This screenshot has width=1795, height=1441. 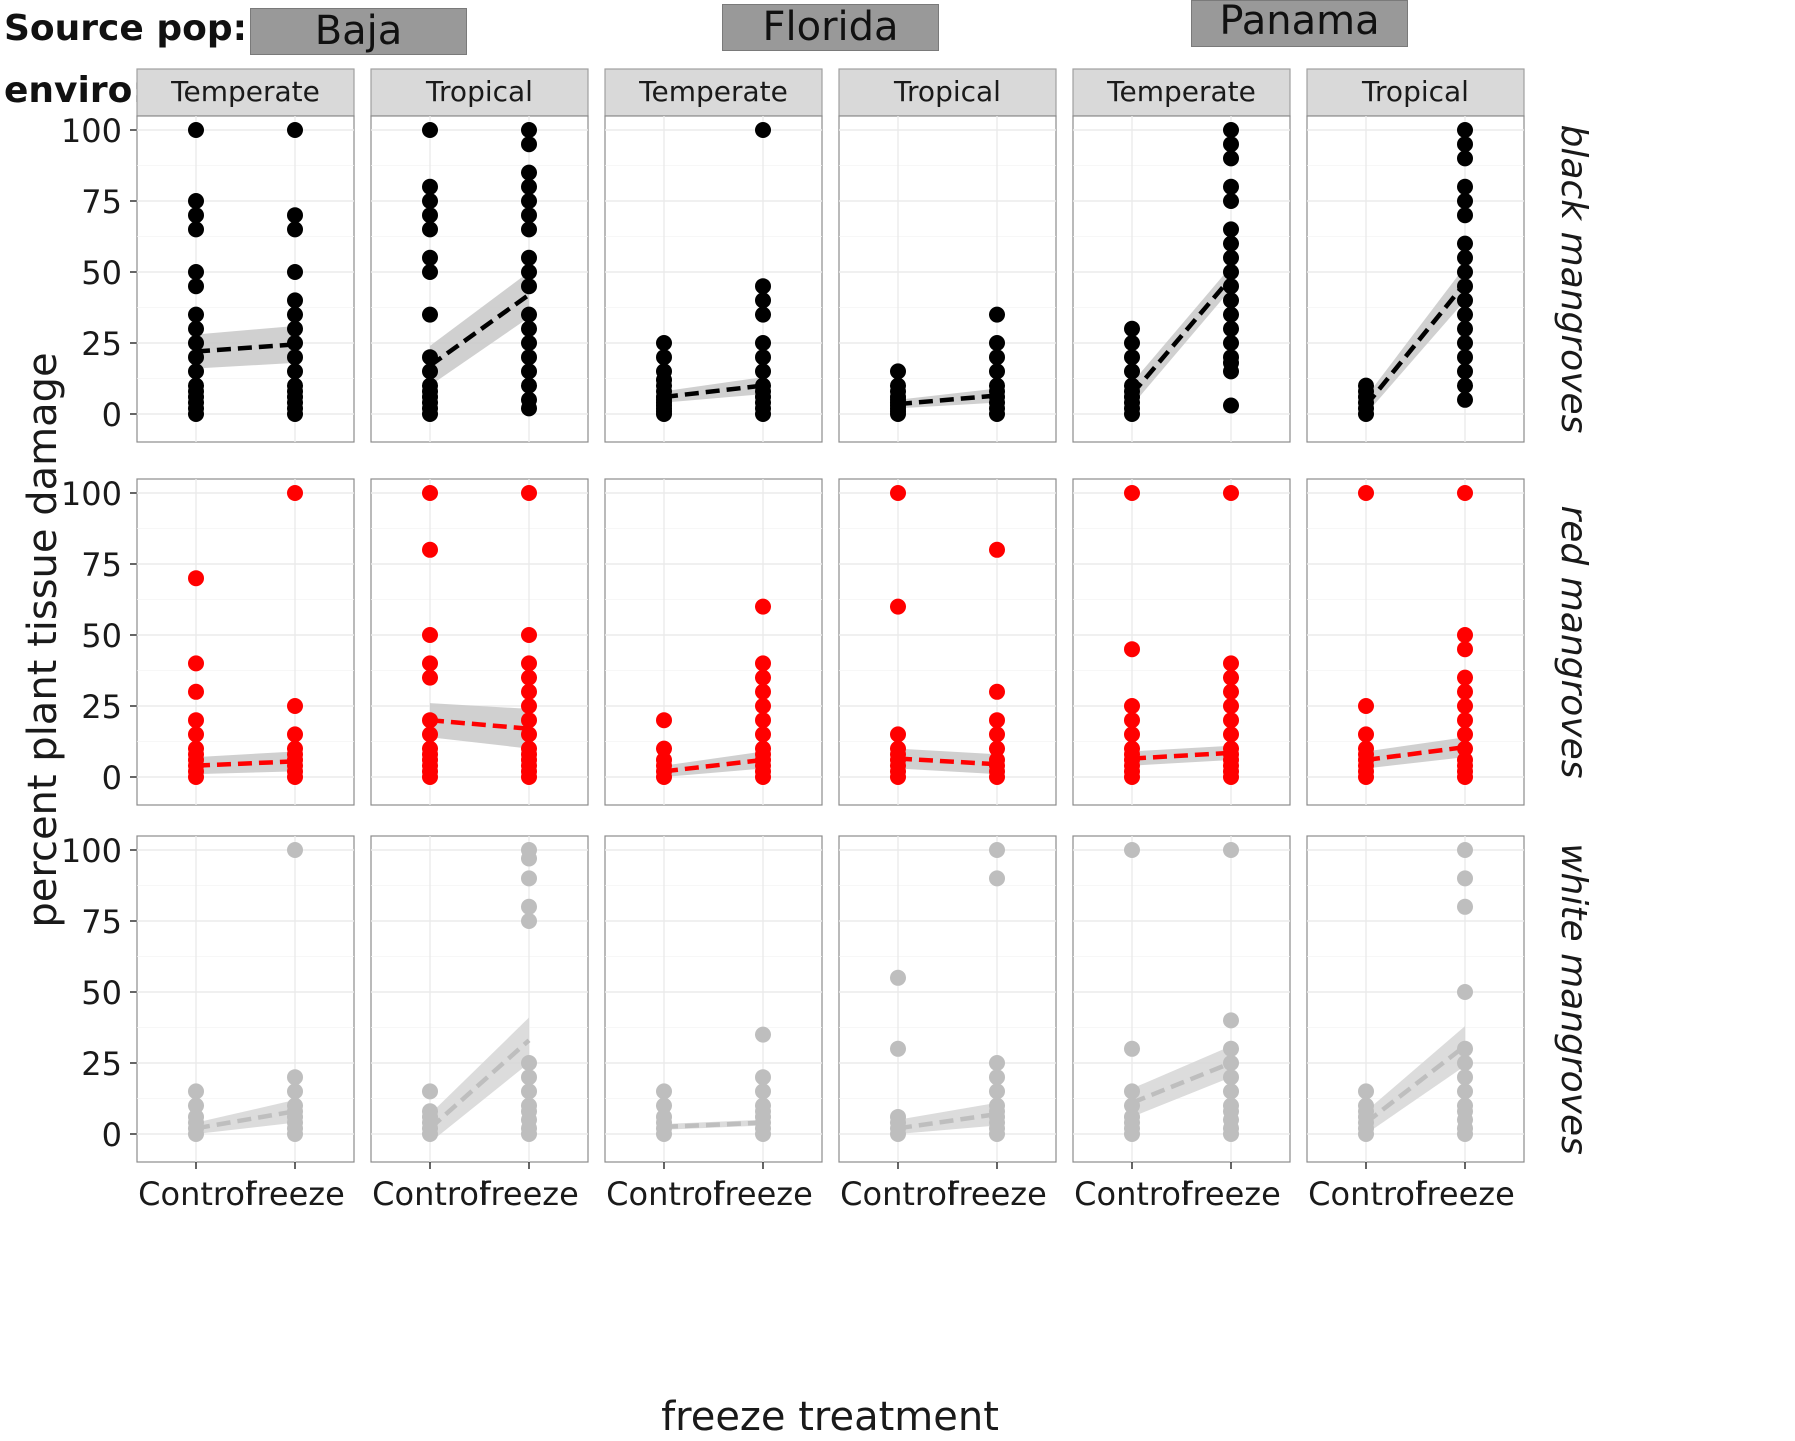 What do you see at coordinates (125, 28) in the screenshot?
I see `source-pop-label: Source pop:` at bounding box center [125, 28].